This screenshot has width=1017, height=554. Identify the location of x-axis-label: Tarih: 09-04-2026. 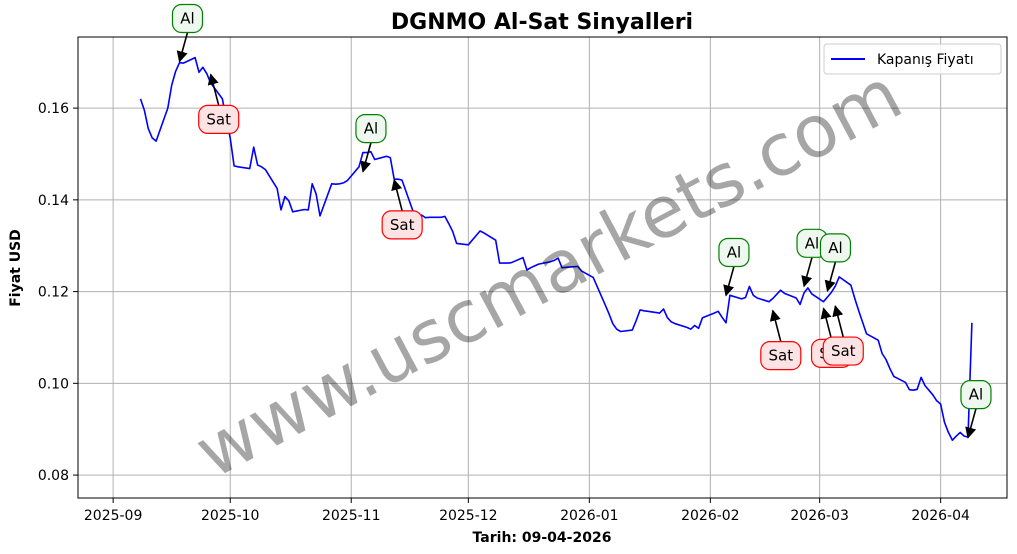
(542, 538).